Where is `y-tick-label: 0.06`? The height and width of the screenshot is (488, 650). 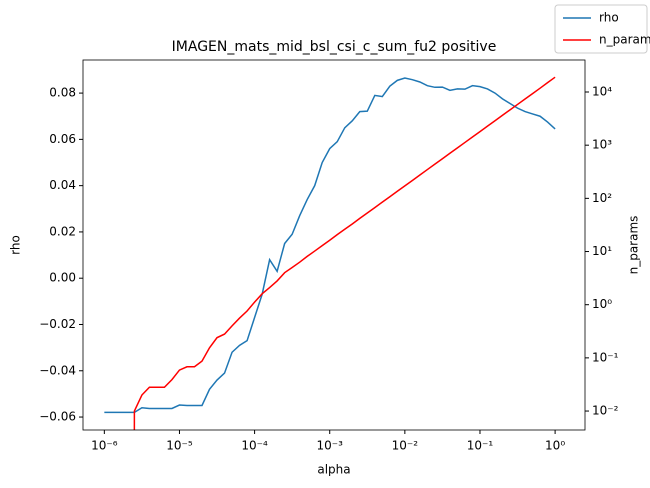
y-tick-label: 0.06 is located at coordinates (62, 139).